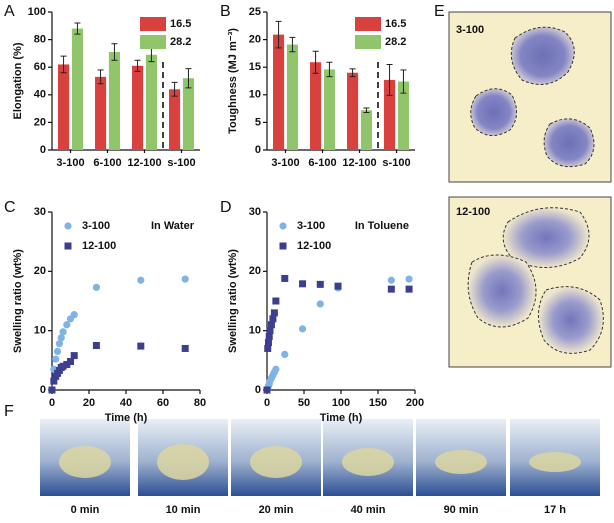  I want to click on y-tick-label: 15, so click(255, 67).